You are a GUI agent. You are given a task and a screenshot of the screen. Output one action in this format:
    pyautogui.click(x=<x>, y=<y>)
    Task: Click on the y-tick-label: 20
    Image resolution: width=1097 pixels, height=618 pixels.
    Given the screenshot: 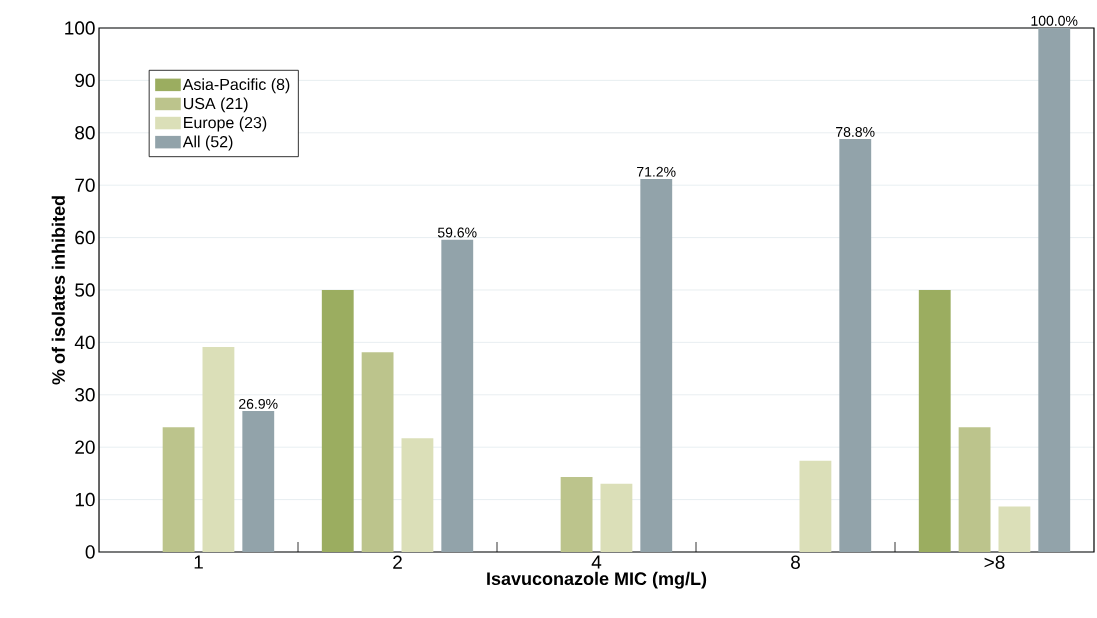 What is the action you would take?
    pyautogui.click(x=85, y=447)
    